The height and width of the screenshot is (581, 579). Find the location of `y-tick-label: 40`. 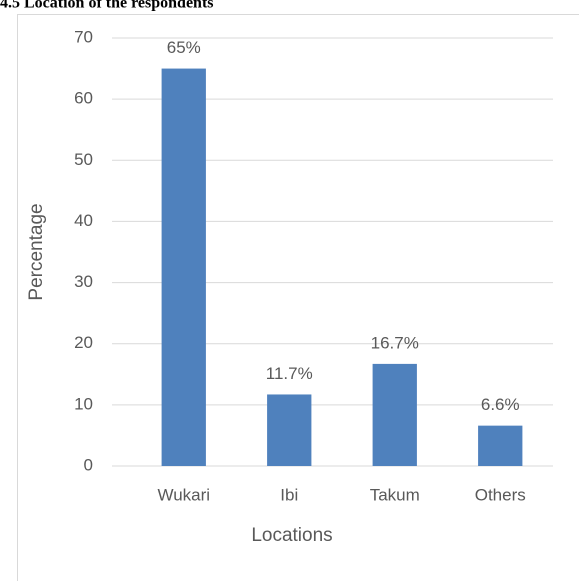

y-tick-label: 40 is located at coordinates (83, 220).